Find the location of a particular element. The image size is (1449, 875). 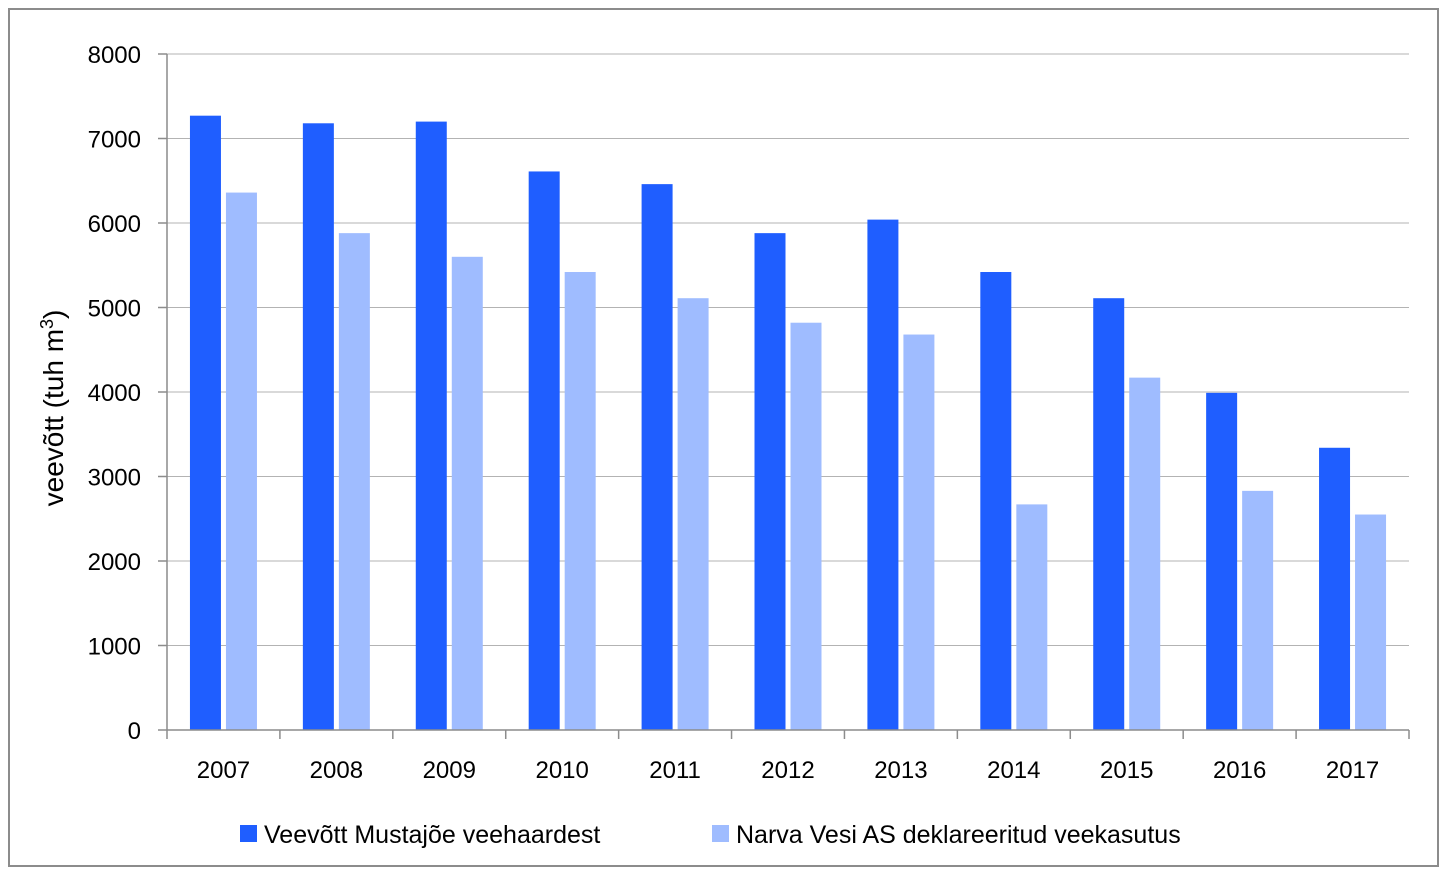

y-axis-title-close: ) is located at coordinates (53, 314).